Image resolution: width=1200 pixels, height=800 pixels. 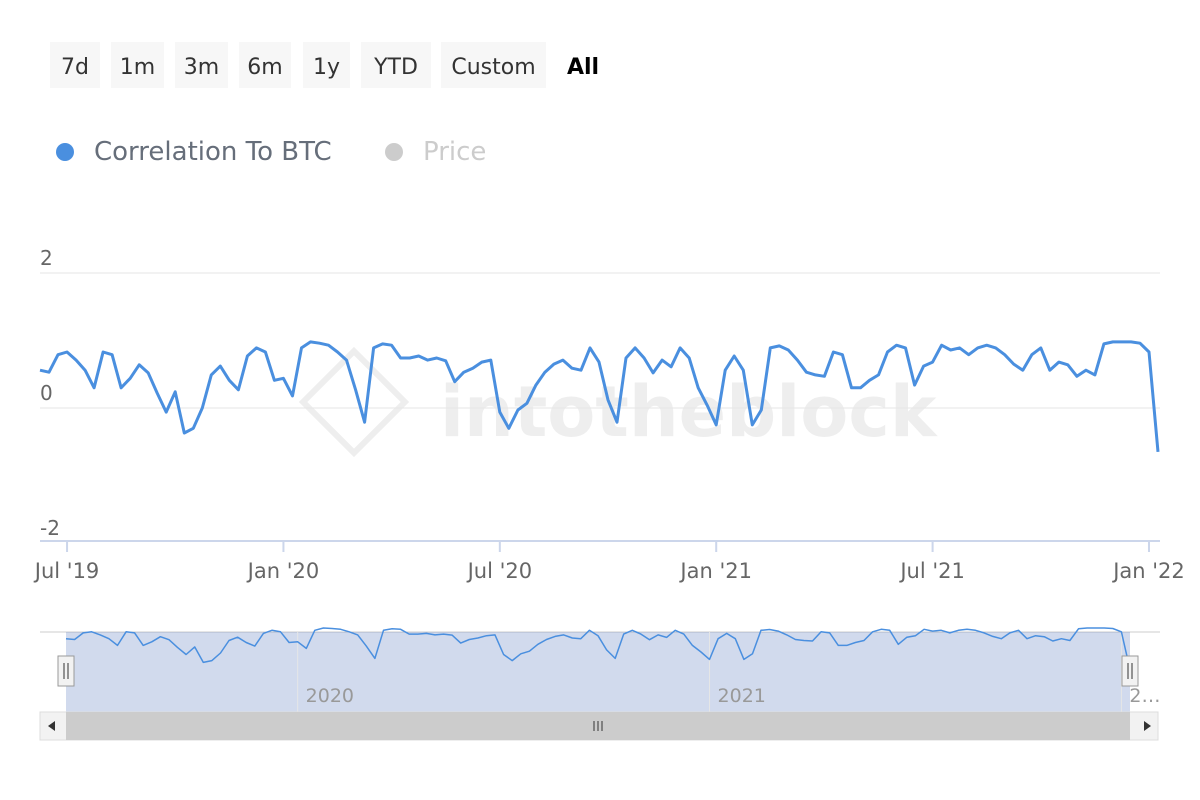 I want to click on watermark: intotheblock, so click(x=689, y=412).